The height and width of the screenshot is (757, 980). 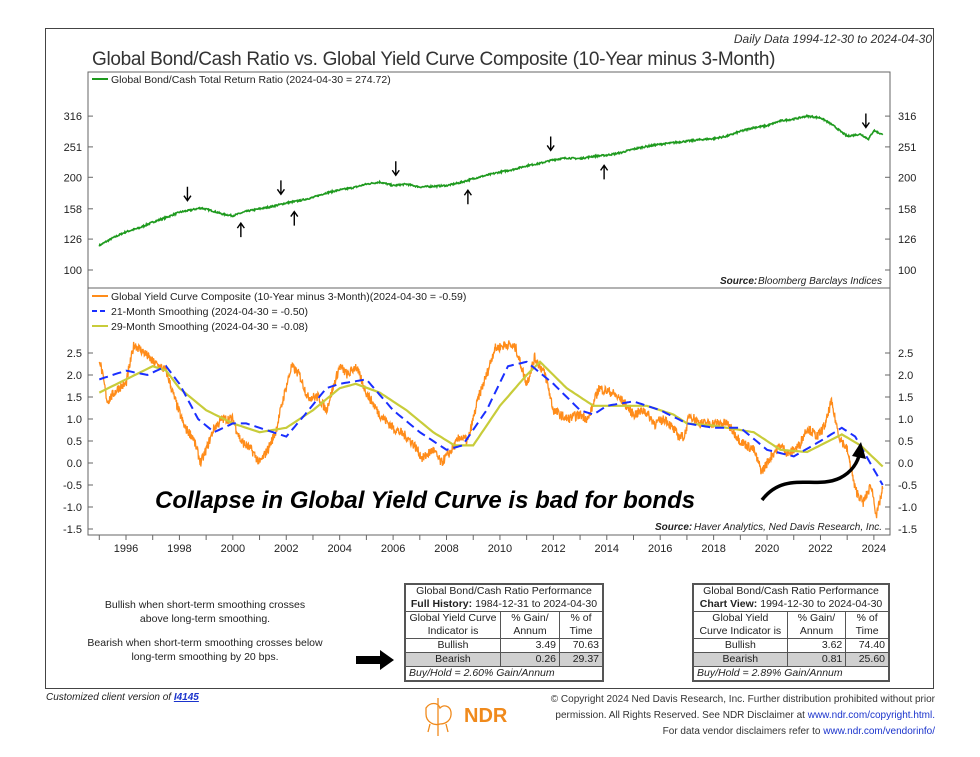 I want to click on row-gain: 0.81, so click(x=816, y=659).